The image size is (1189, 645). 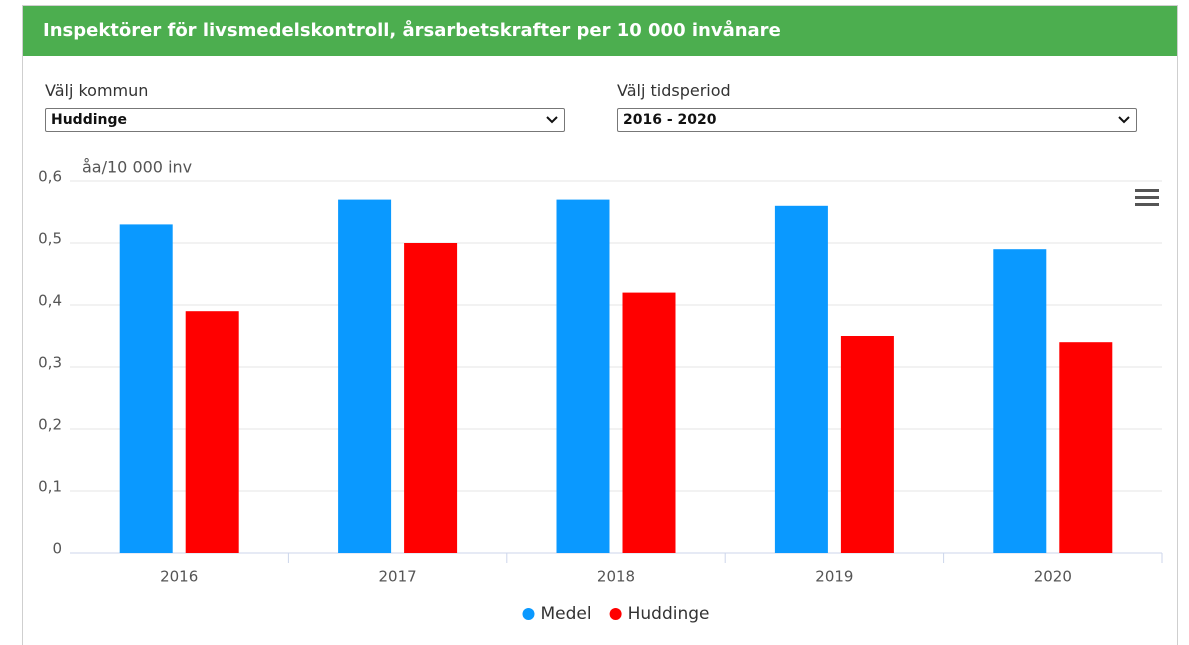 I want to click on x-tick-label: 2017, so click(x=398, y=577).